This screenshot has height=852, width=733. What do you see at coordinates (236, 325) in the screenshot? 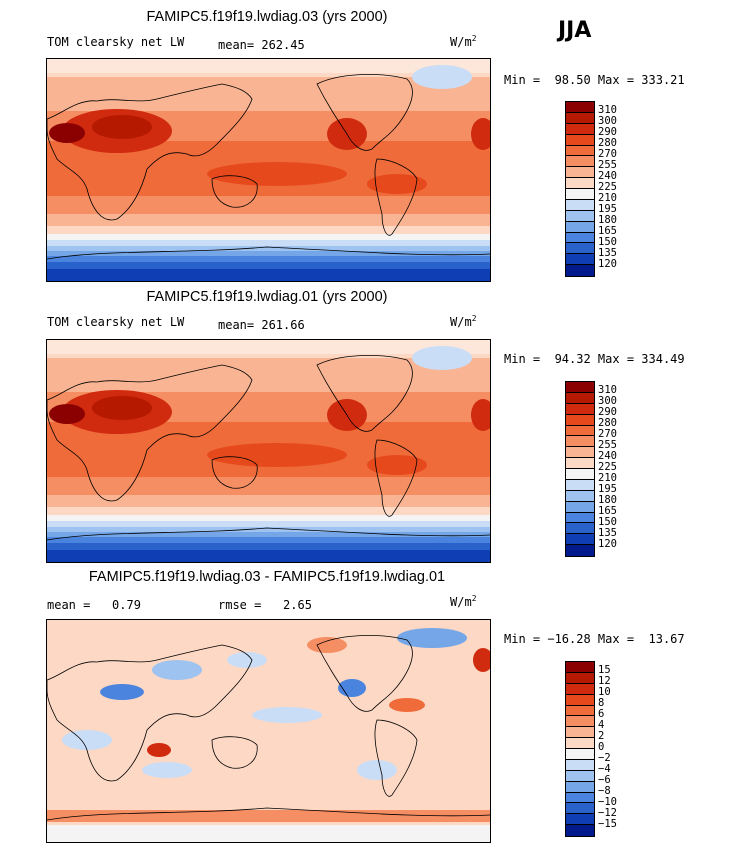
I see `panel2-mean-label: mean=` at bounding box center [236, 325].